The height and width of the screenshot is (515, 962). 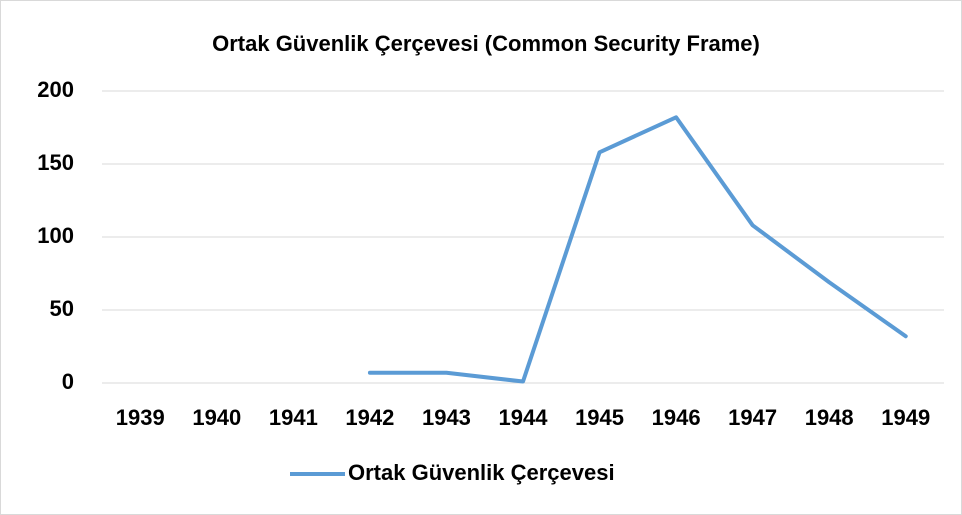 I want to click on x-tick-label: 1944, so click(x=524, y=417).